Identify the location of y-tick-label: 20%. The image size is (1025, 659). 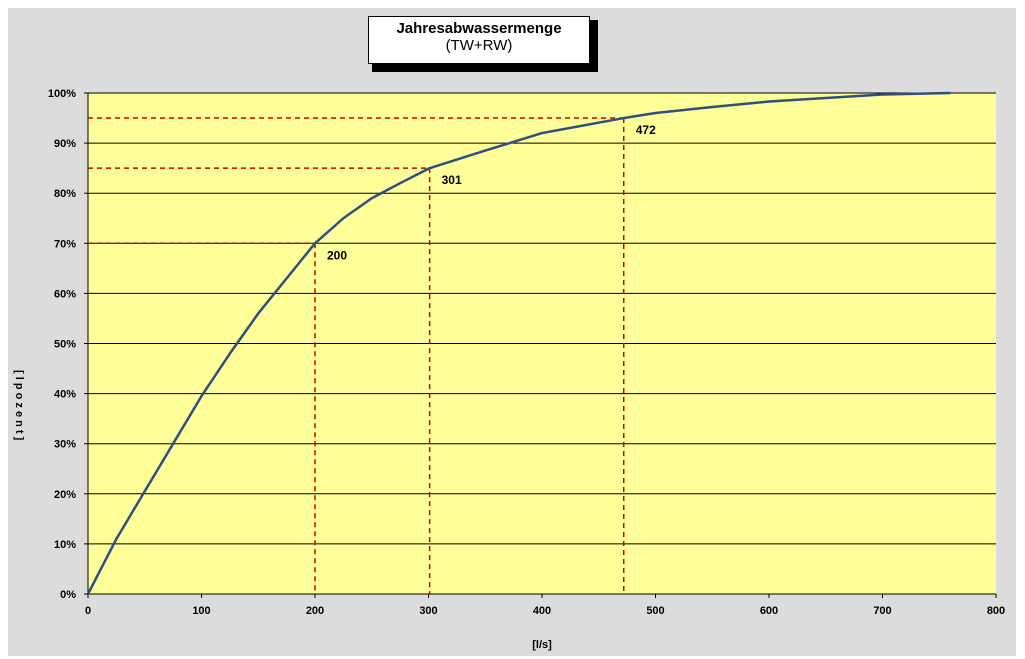
(65, 495).